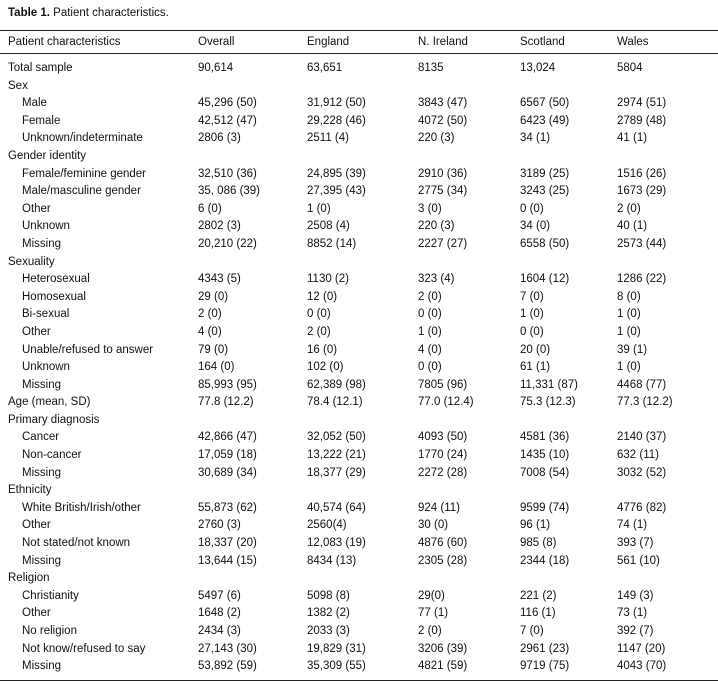  I want to click on table-group-row: Religion, so click(359, 579).